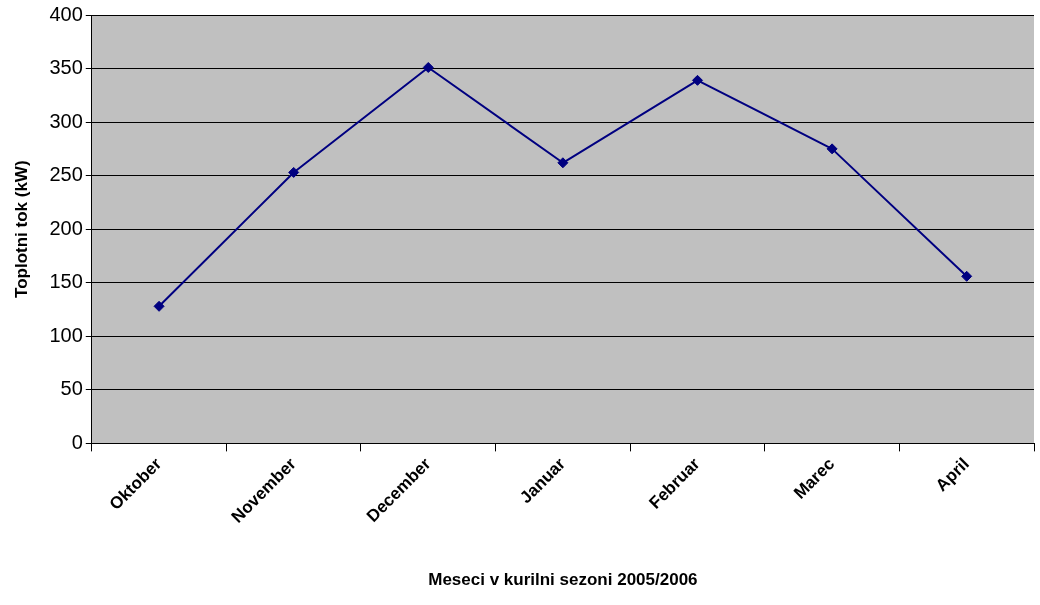 The height and width of the screenshot is (605, 1040). I want to click on y-tick-label: 400, so click(66, 13).